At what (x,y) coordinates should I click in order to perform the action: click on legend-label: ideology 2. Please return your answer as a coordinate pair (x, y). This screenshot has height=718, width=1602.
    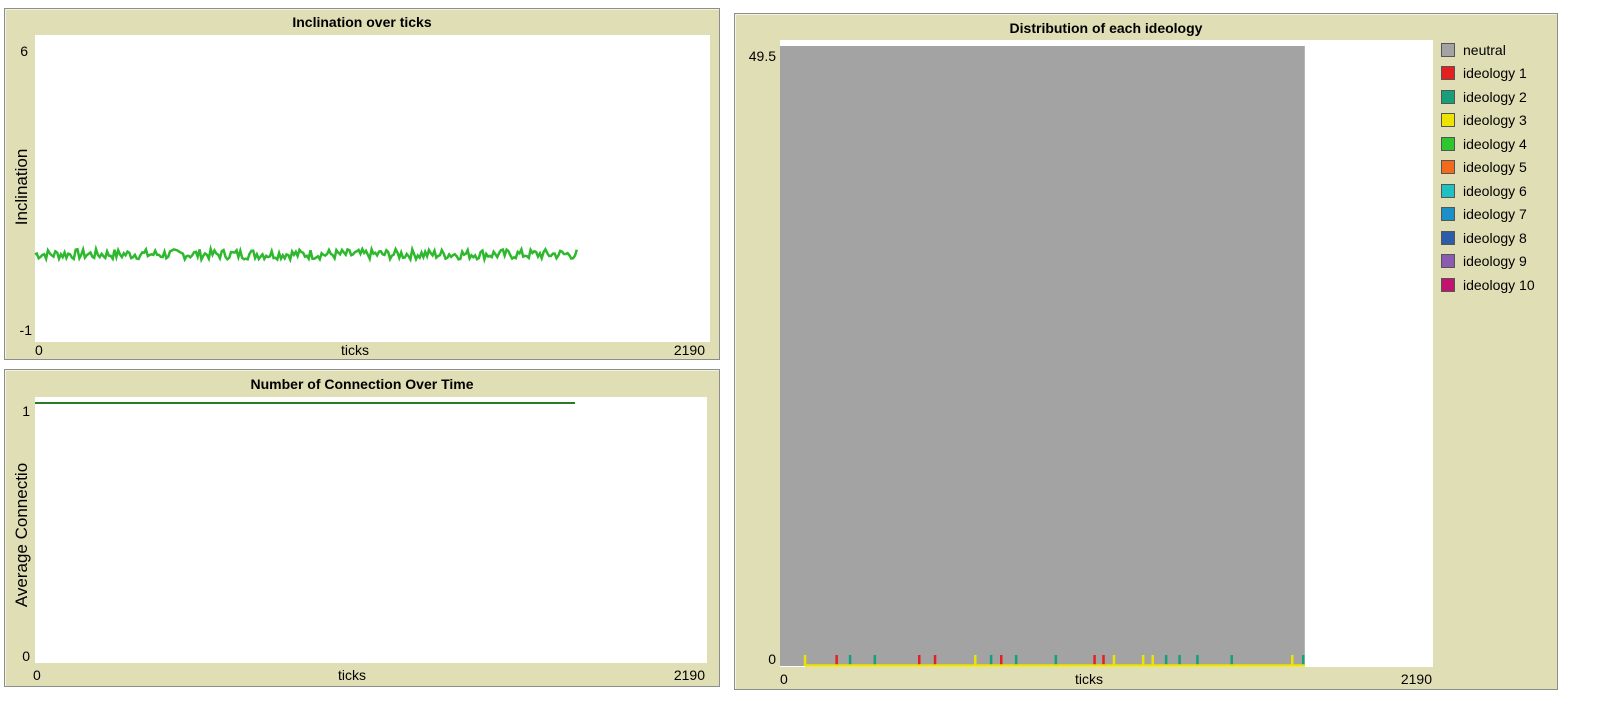
    Looking at the image, I should click on (1495, 96).